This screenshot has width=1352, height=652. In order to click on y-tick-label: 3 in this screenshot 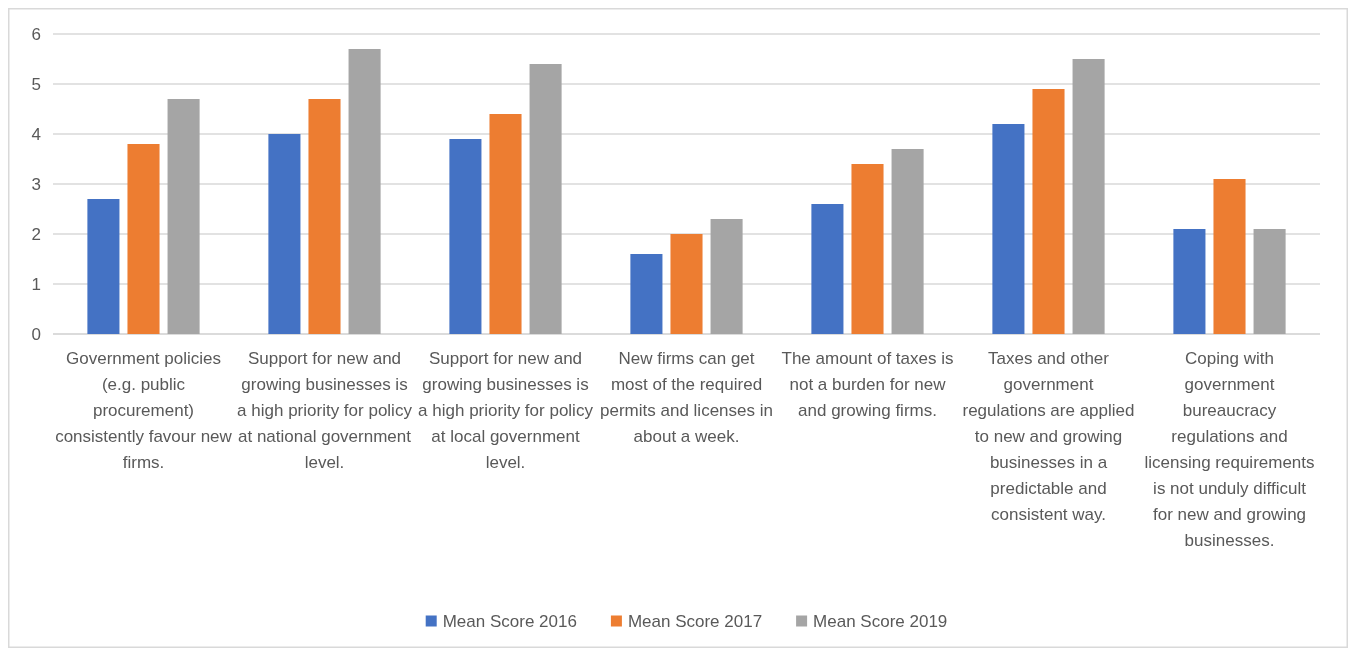, I will do `click(36, 184)`.